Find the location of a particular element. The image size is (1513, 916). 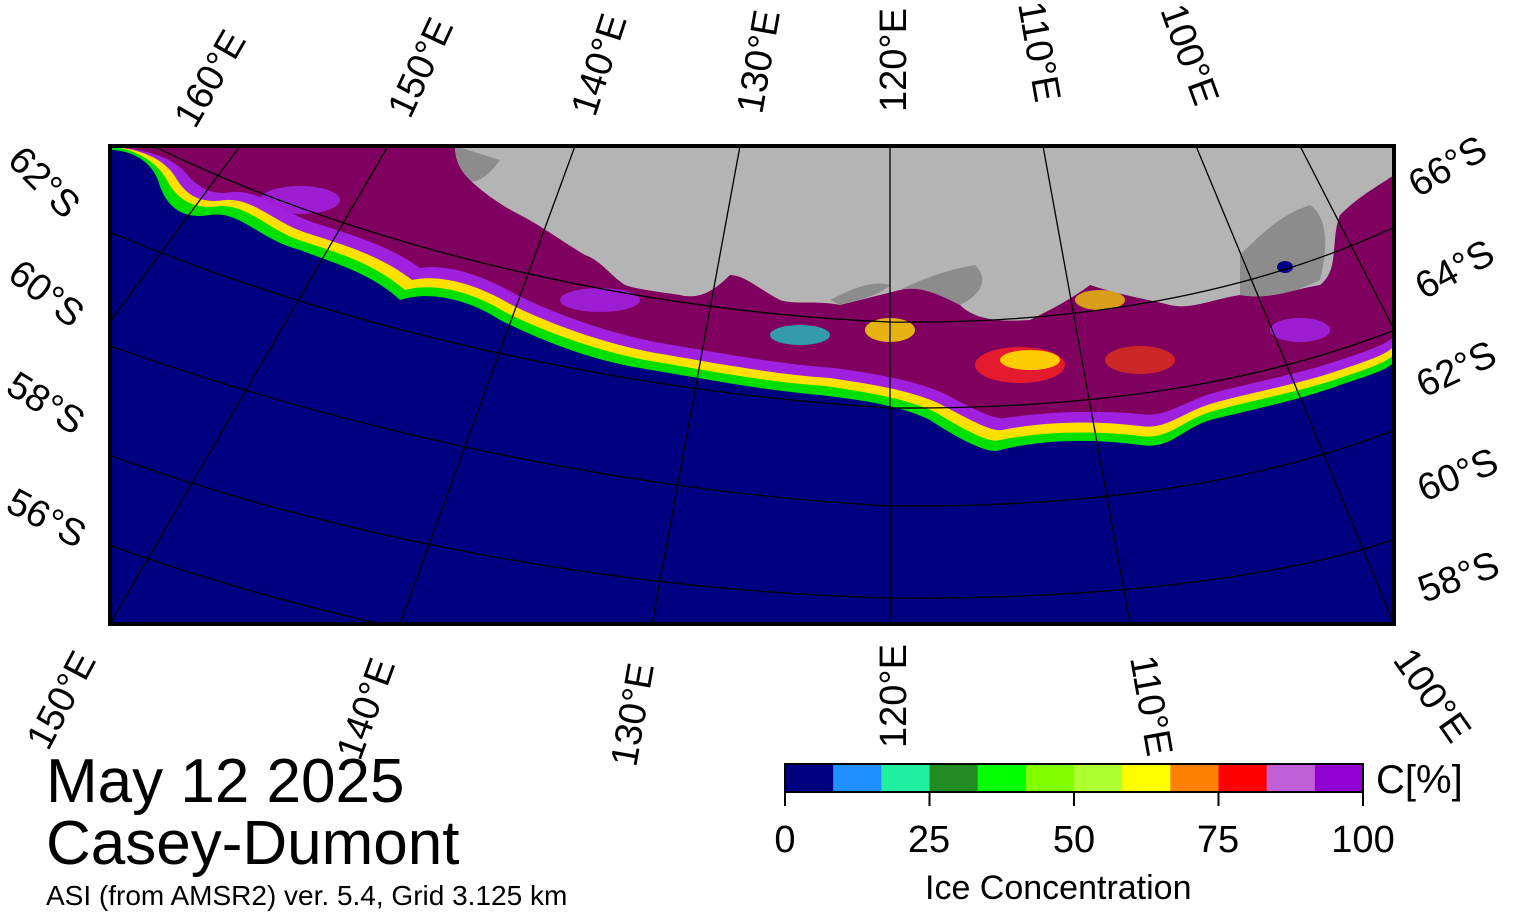

top-lon-label-160: 160°E is located at coordinates (210, 78).